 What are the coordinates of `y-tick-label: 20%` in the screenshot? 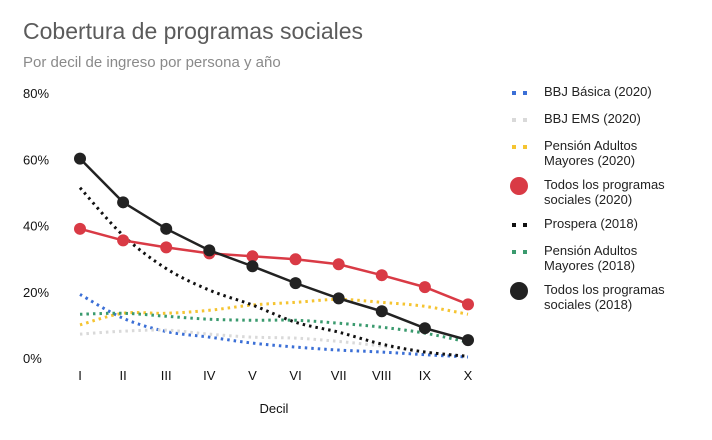 It's located at (36, 292).